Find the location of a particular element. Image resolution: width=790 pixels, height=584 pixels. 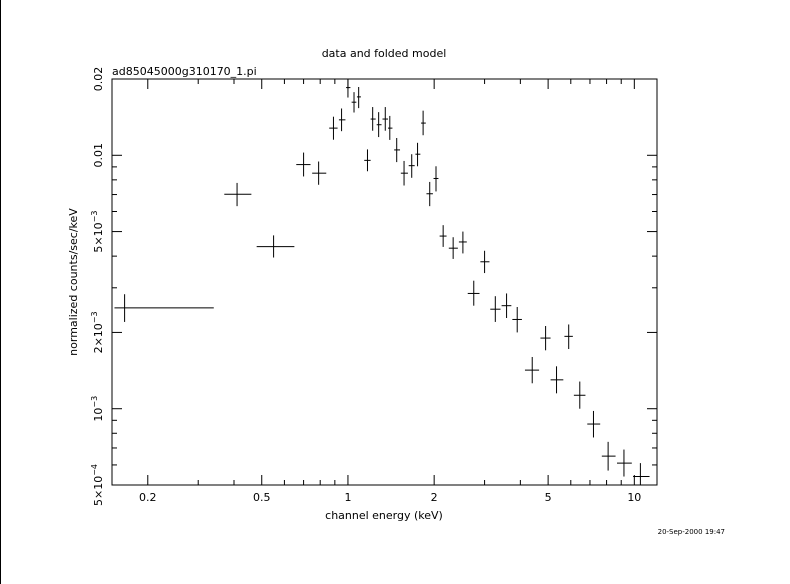

x-tick-label: 2 is located at coordinates (434, 497).